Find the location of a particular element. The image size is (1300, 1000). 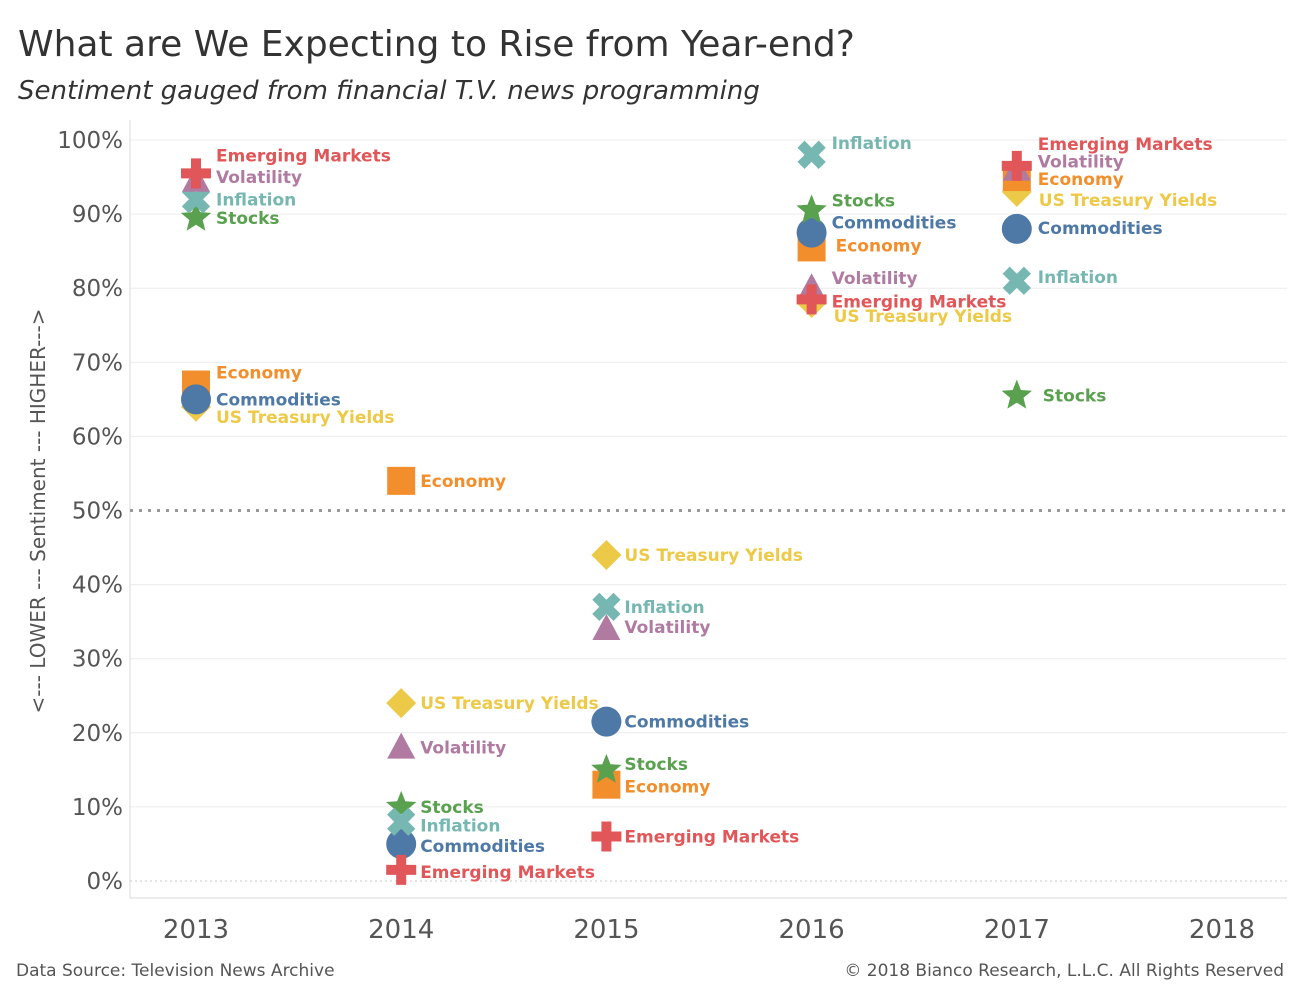

data-label-economy-2014: Economy is located at coordinates (463, 482).